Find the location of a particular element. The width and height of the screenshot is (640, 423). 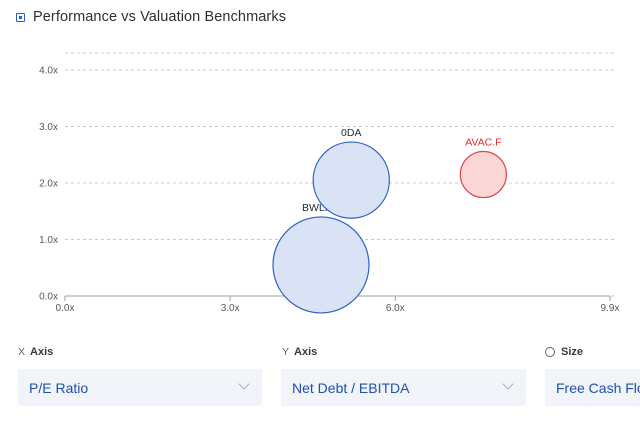

y-tick-label: 2.0x is located at coordinates (48, 183).